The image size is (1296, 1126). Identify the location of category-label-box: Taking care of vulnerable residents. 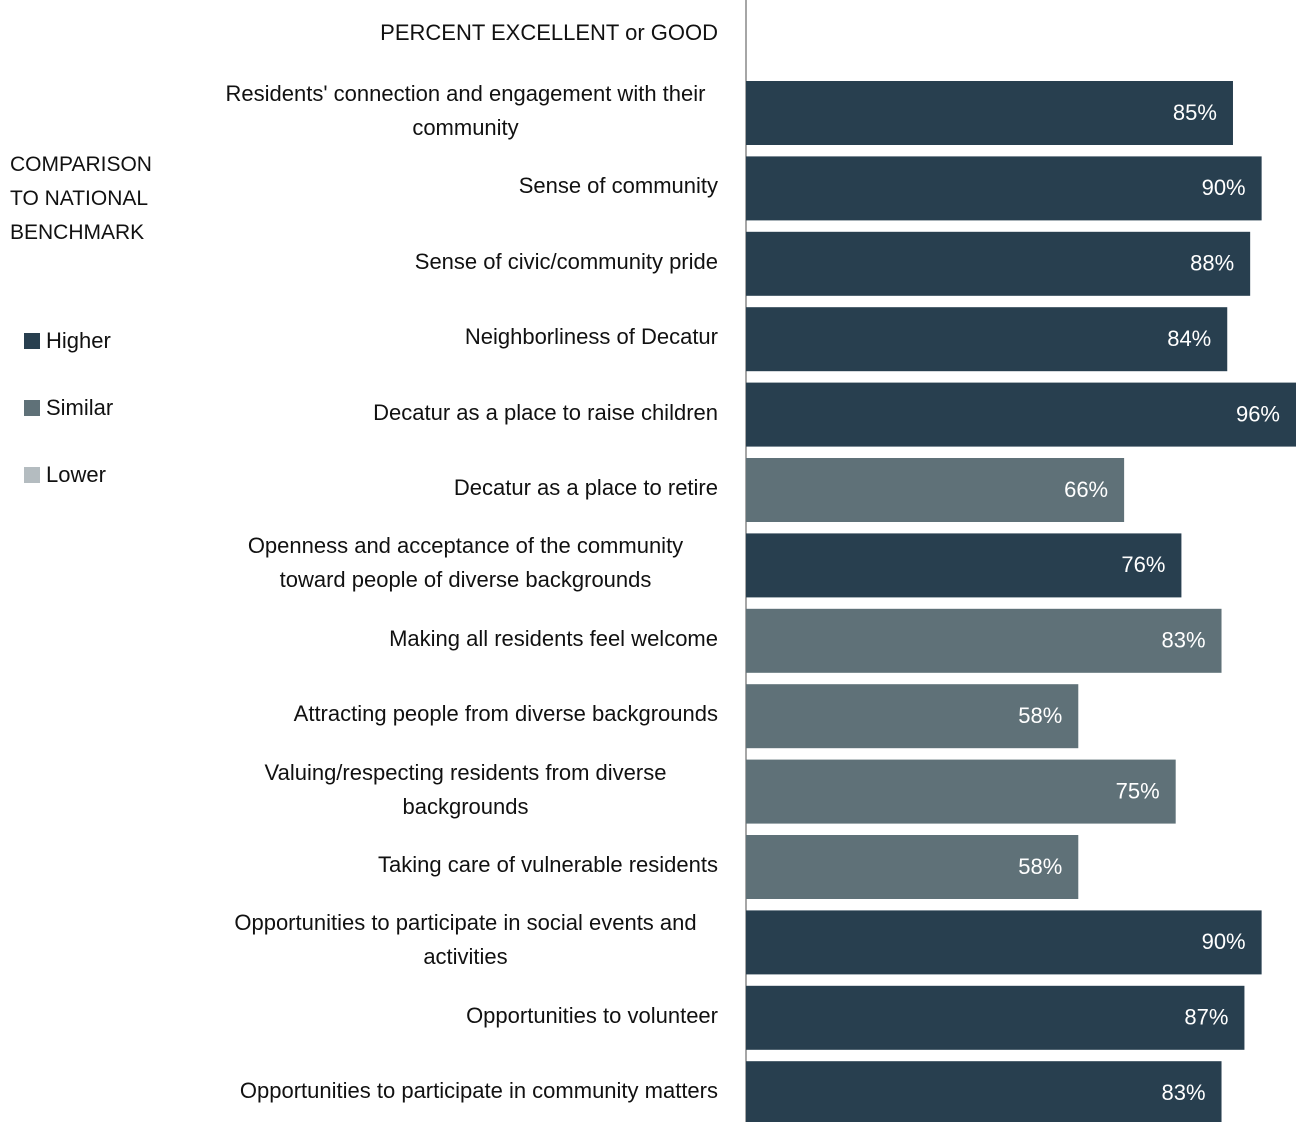
(548, 865).